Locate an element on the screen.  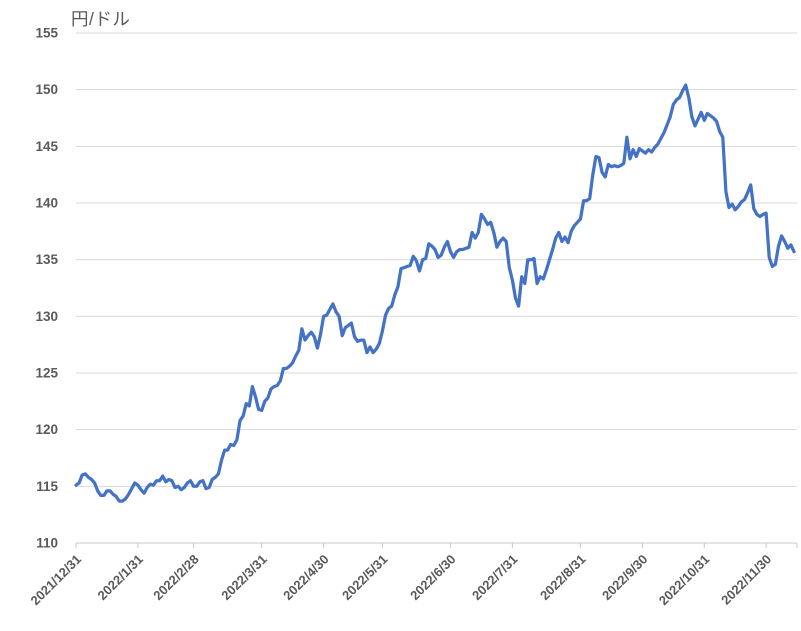
y-axis-label: 125 is located at coordinates (46, 373).